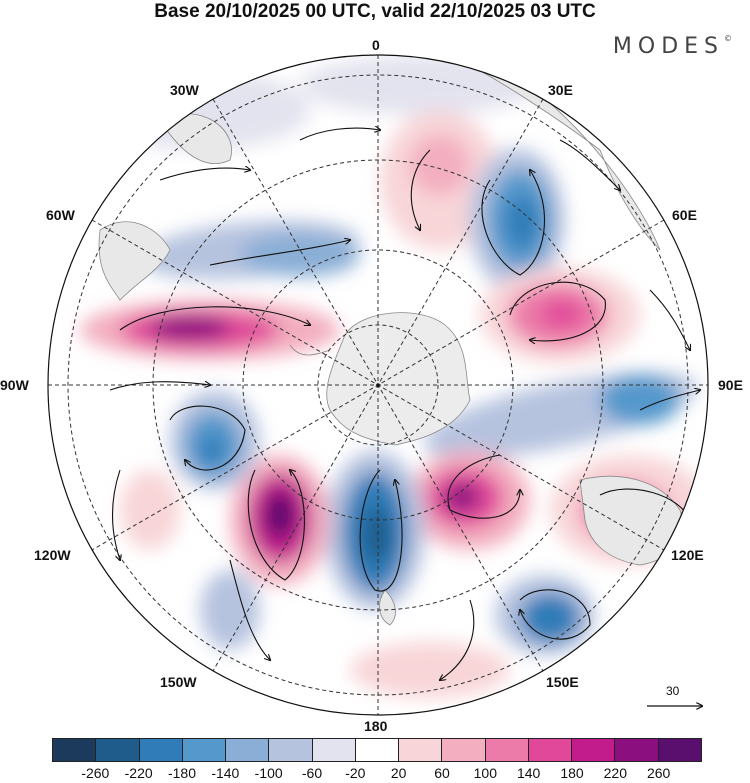 This screenshot has height=783, width=750. What do you see at coordinates (615, 773) in the screenshot?
I see `colorbar-tick-label: 220` at bounding box center [615, 773].